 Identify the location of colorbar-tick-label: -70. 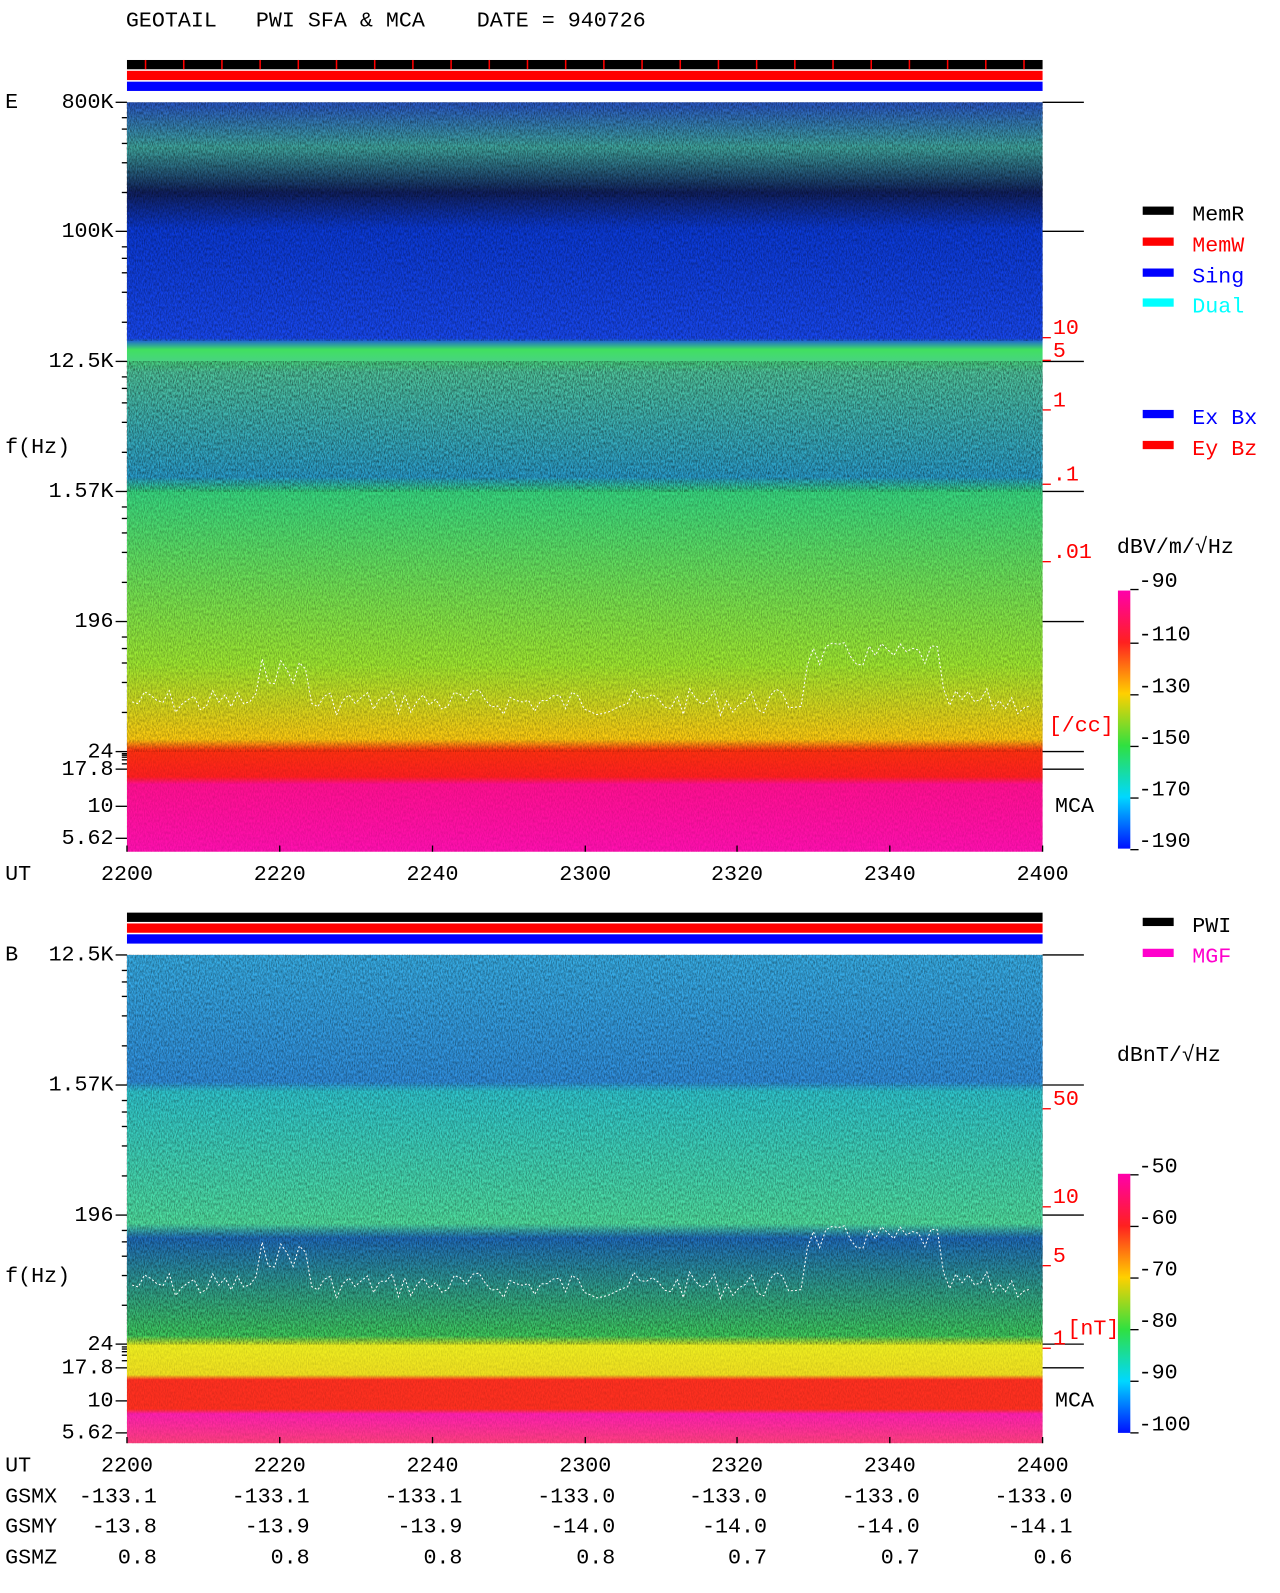
(1158, 1270).